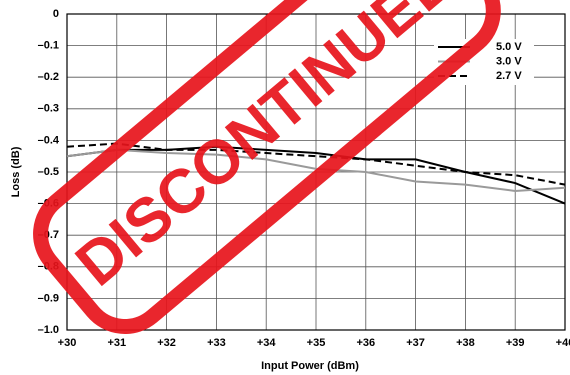 Image resolution: width=570 pixels, height=375 pixels. I want to click on y-tick-label: 0, so click(56, 14).